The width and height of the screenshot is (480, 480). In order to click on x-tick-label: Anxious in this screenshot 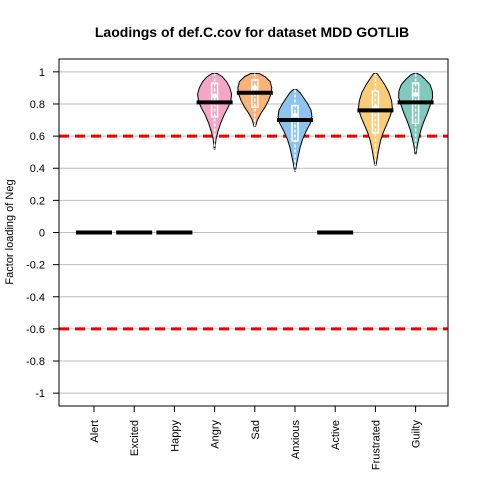, I will do `click(296, 440)`.